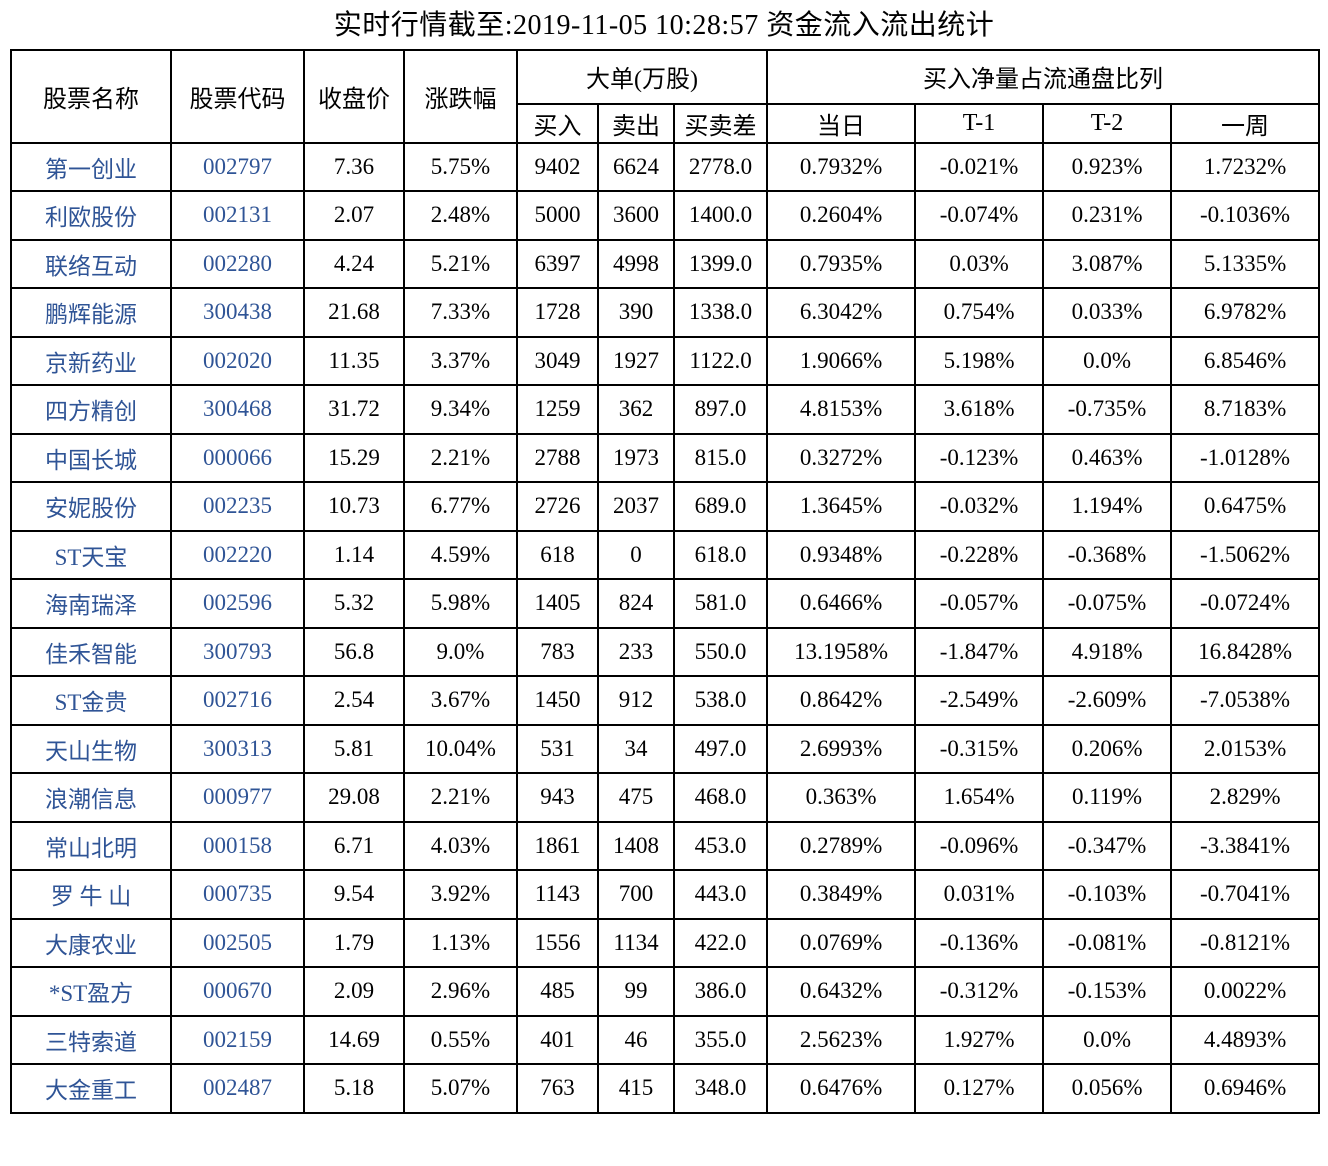 This screenshot has width=1328, height=1166. Describe the element at coordinates (642, 76) in the screenshot. I see `group-header-large-orders: 大单(万股)` at that location.